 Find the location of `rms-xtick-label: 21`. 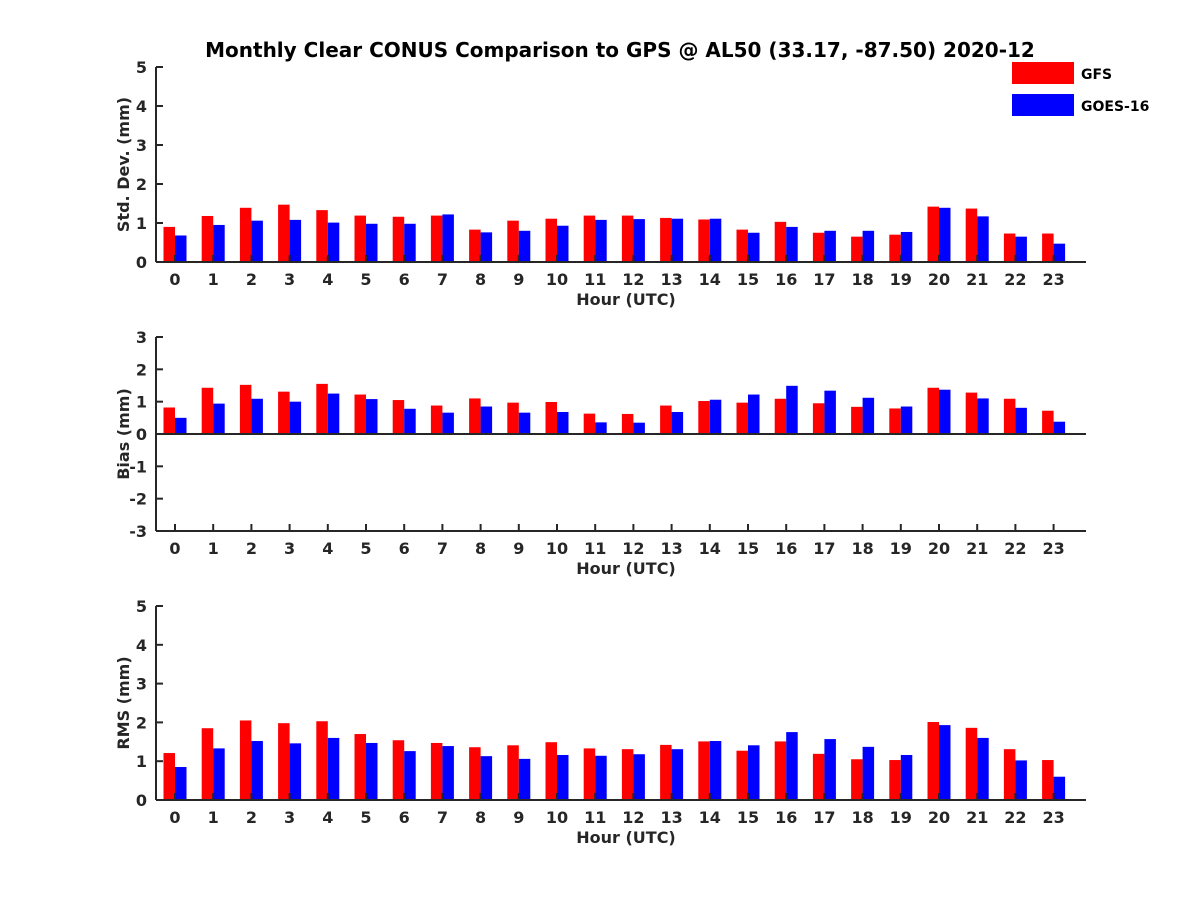

rms-xtick-label: 21 is located at coordinates (977, 817).